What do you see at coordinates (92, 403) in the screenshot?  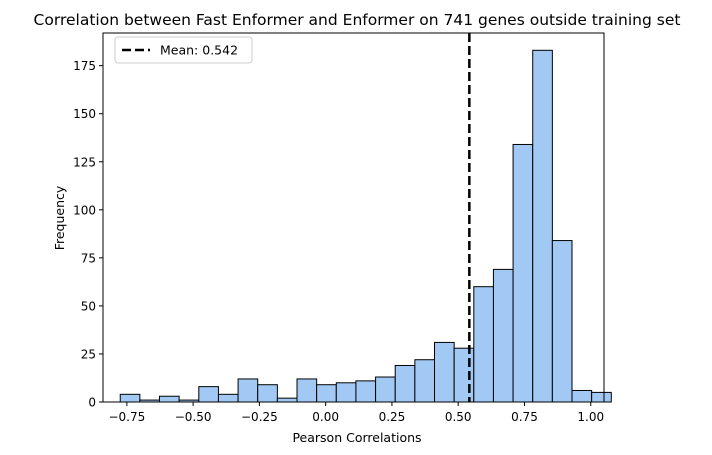 I see `y-tick-label: 0` at bounding box center [92, 403].